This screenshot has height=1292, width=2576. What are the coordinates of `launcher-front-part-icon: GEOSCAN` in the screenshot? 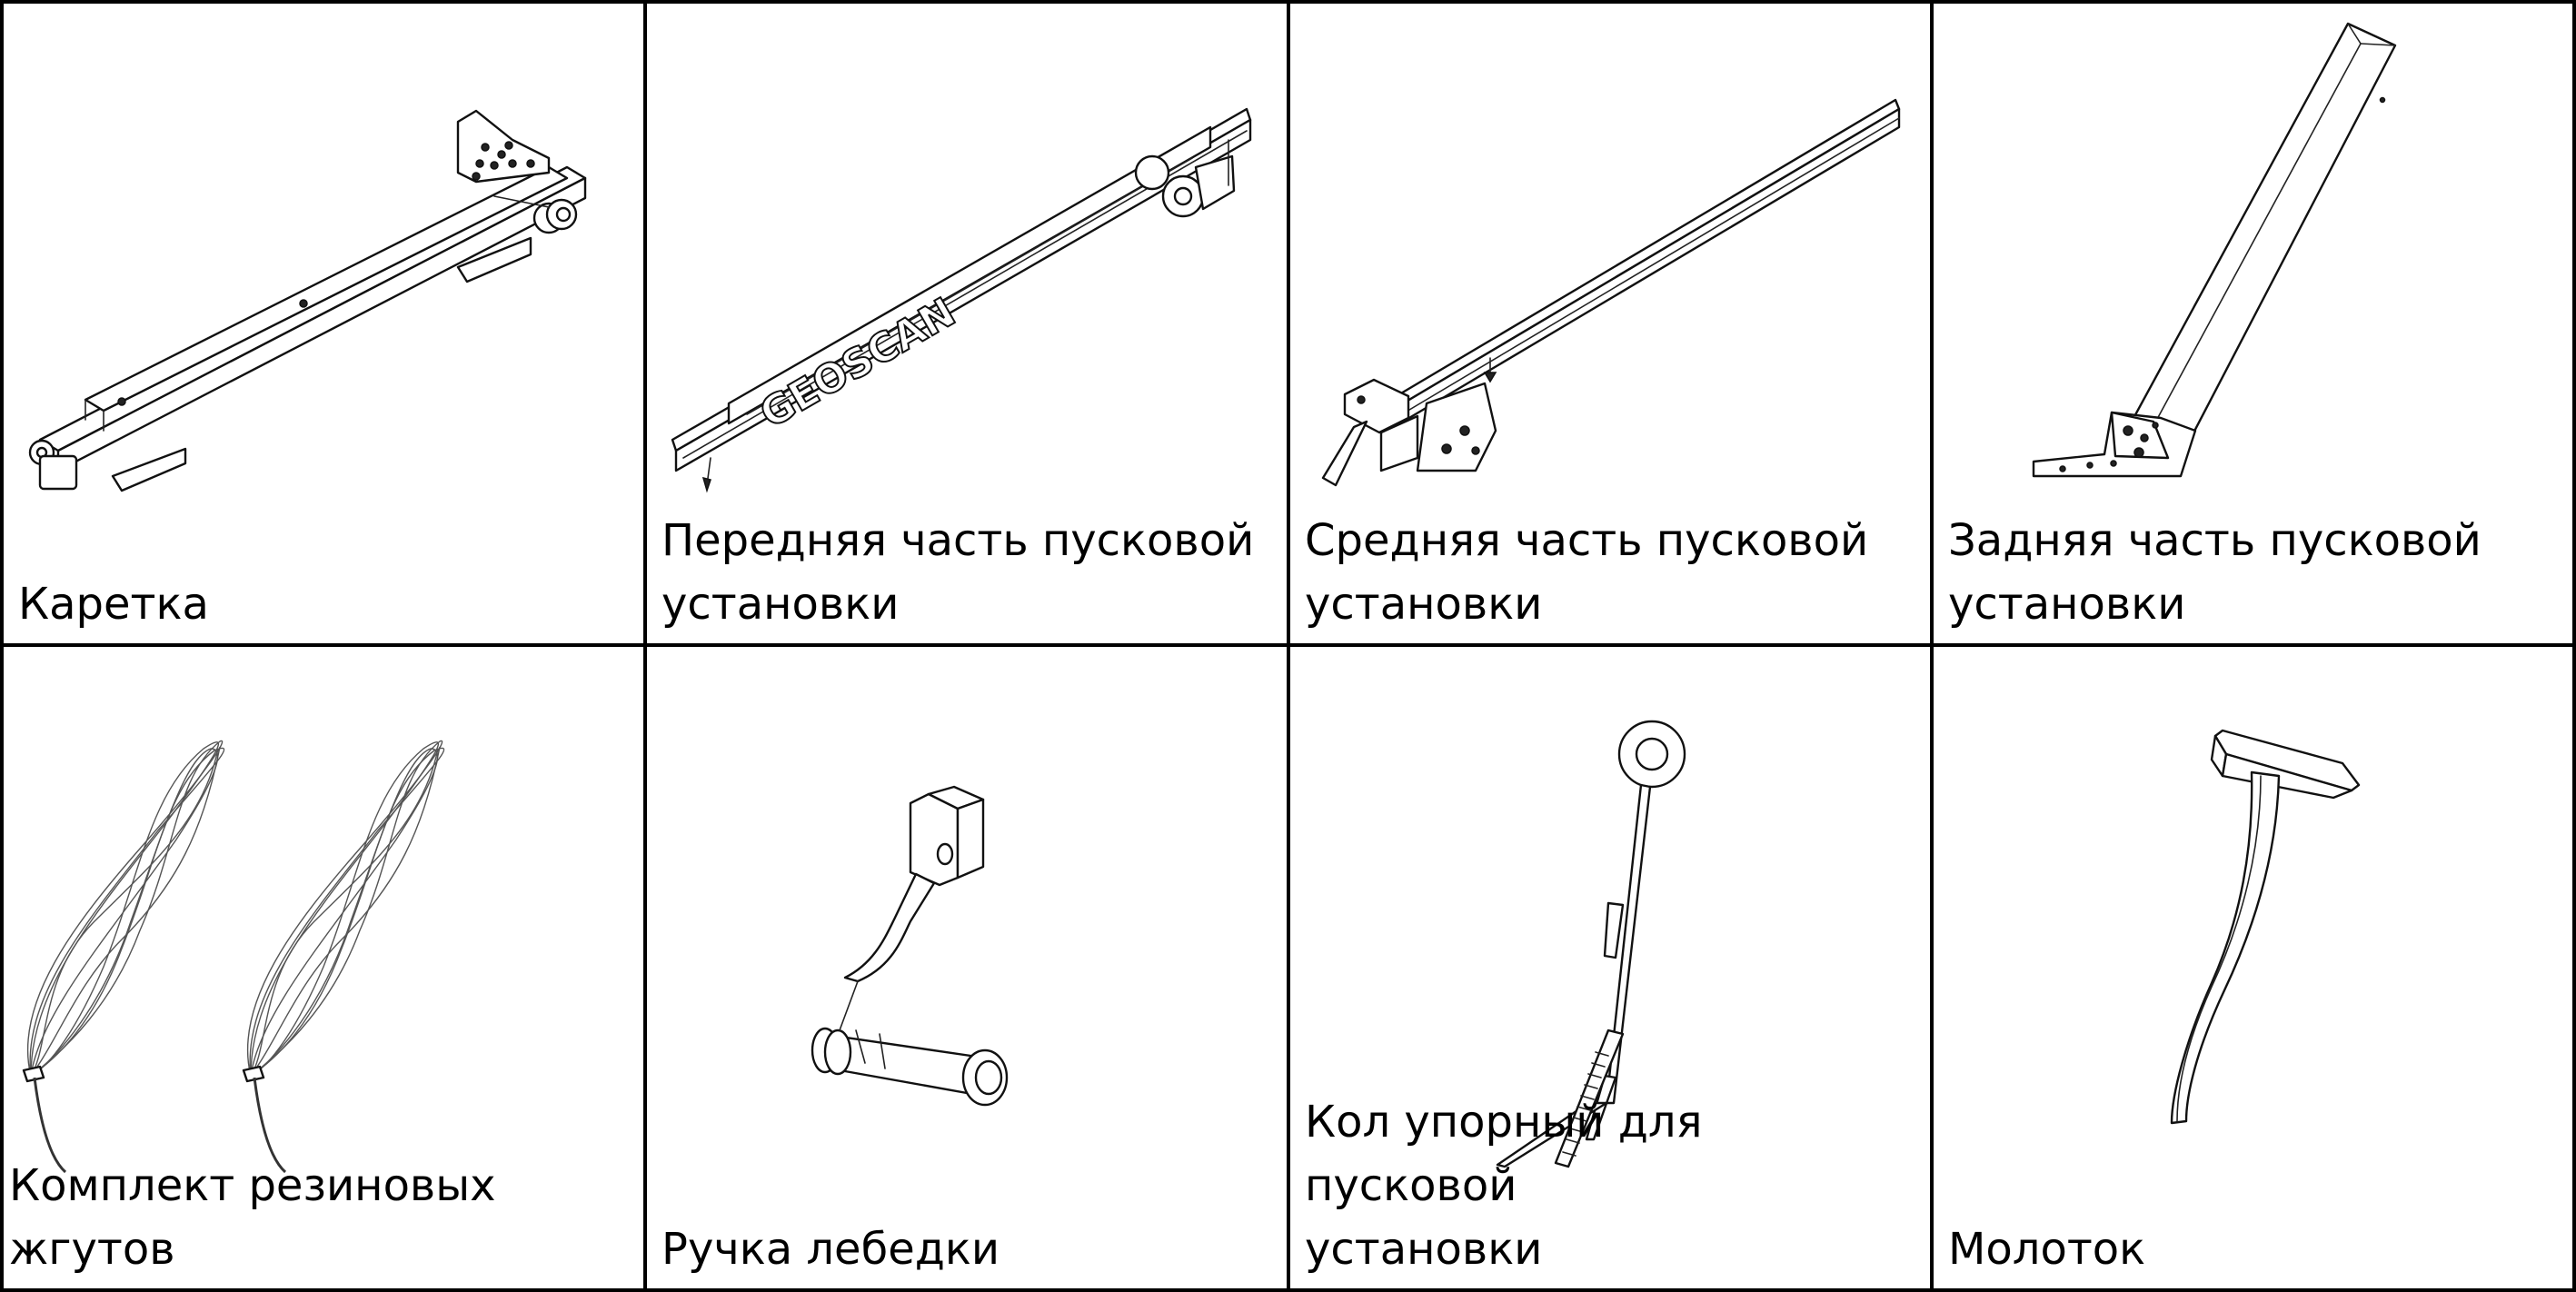 It's located at (962, 300).